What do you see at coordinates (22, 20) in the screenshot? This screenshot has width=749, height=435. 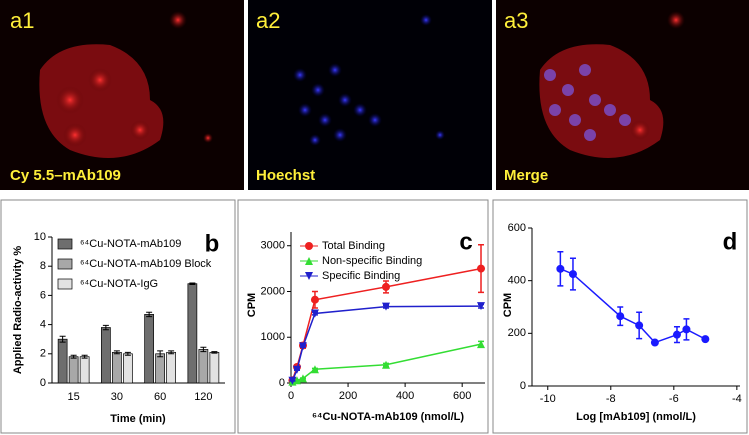 I see `panel-label: a1` at bounding box center [22, 20].